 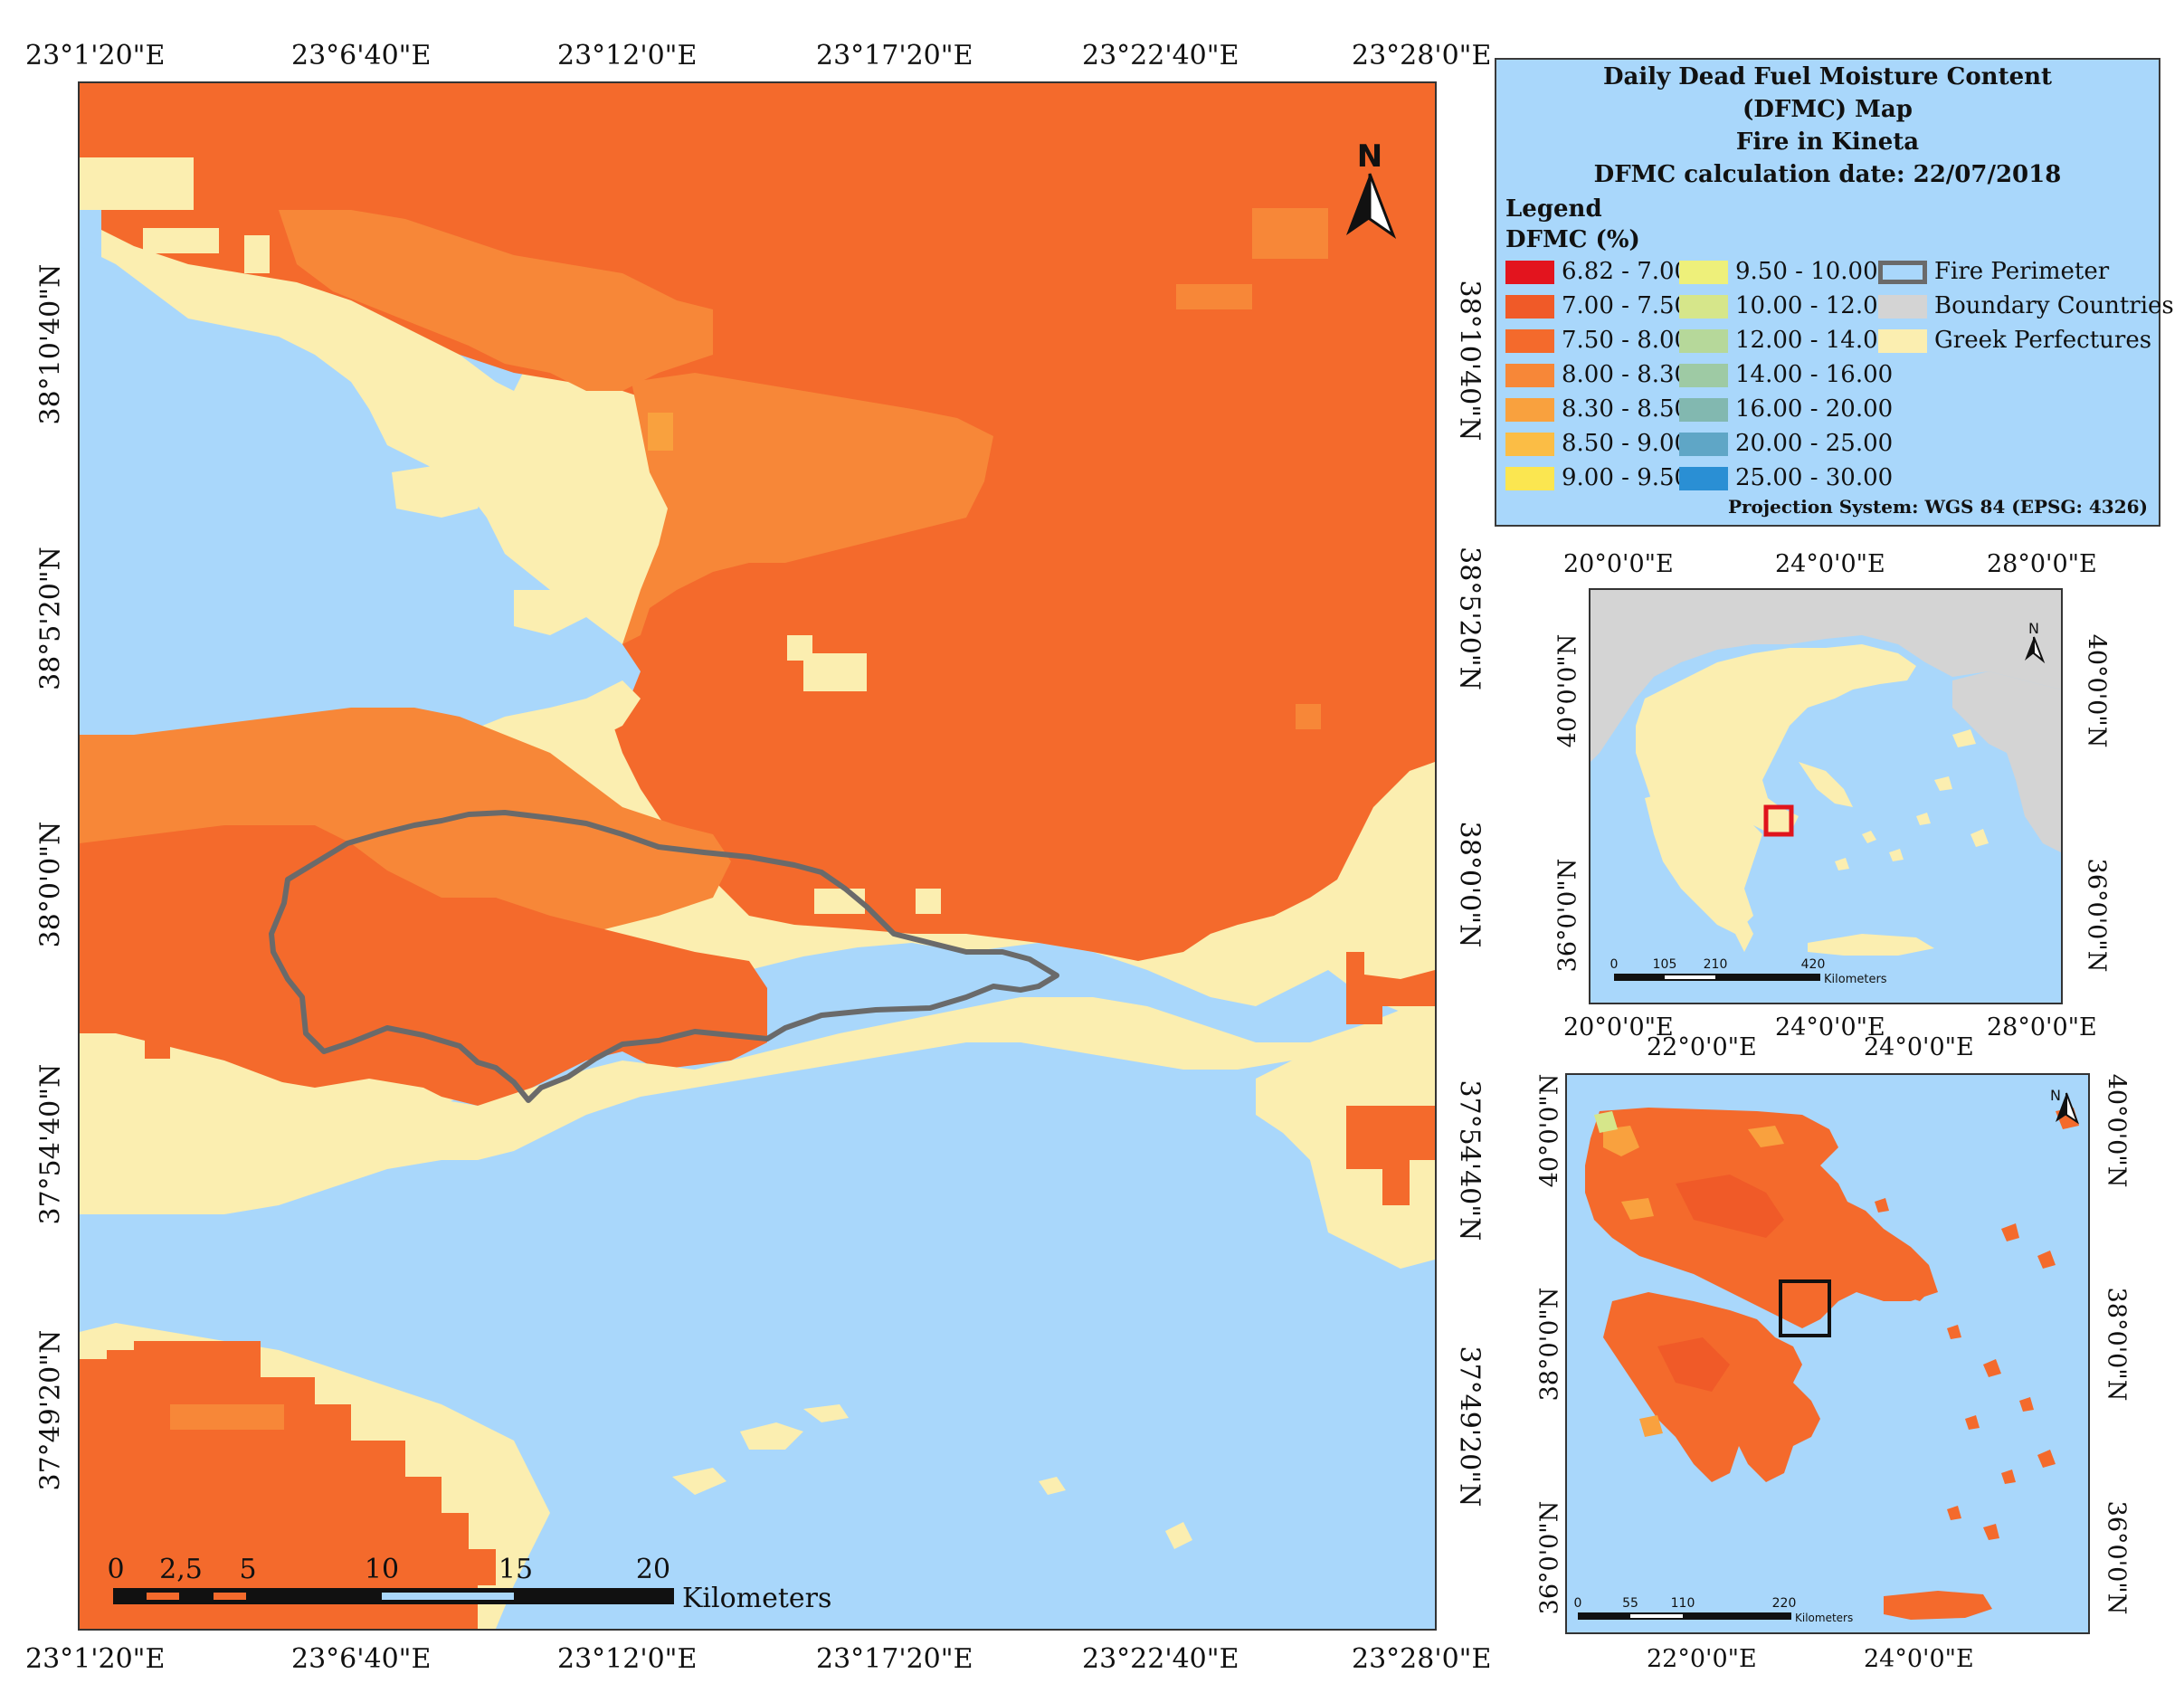 What do you see at coordinates (664, 956) in the screenshot?
I see `fire-perimeter` at bounding box center [664, 956].